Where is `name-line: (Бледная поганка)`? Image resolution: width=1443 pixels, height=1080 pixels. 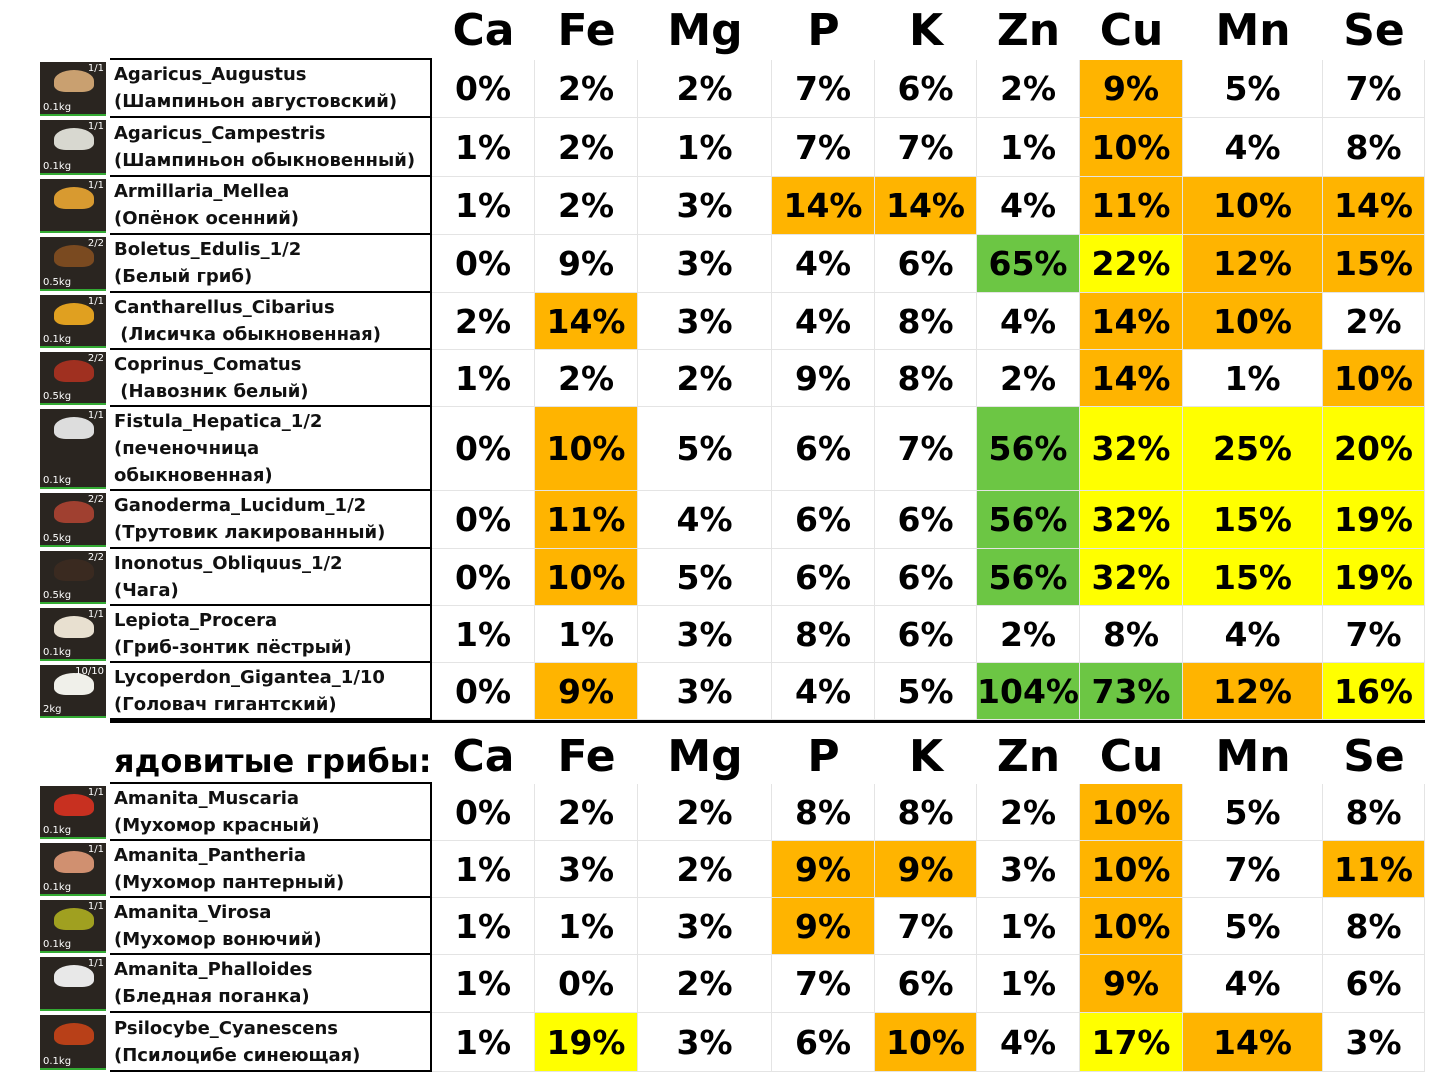 name-line: (Бледная поганка) is located at coordinates (212, 996).